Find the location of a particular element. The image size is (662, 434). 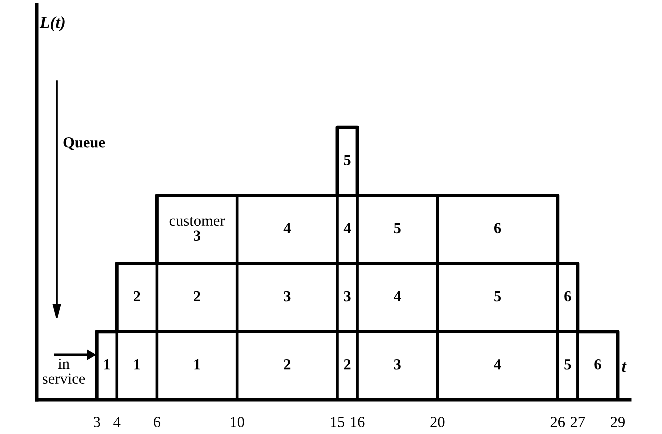

text: L(t) is located at coordinates (52, 24).